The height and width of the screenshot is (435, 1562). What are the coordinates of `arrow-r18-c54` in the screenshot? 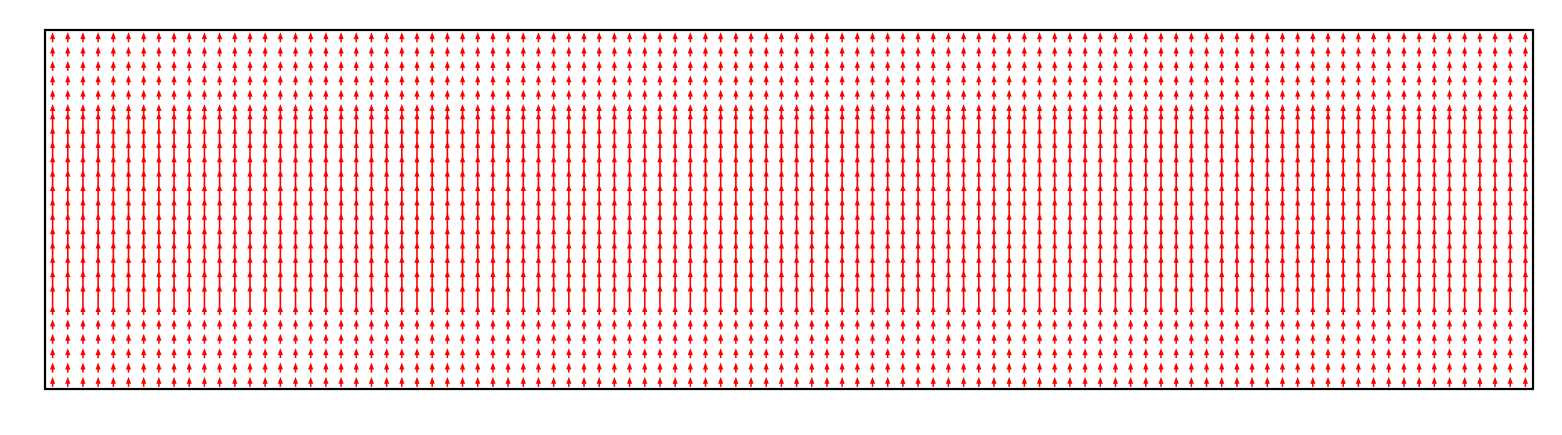 It's located at (872, 123).